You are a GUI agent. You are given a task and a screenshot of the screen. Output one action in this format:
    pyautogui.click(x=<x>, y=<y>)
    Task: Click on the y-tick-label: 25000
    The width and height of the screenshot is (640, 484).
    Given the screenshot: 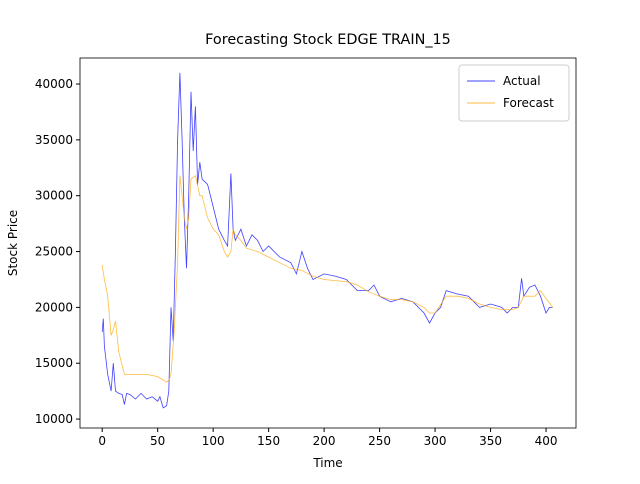 What is the action you would take?
    pyautogui.click(x=54, y=252)
    